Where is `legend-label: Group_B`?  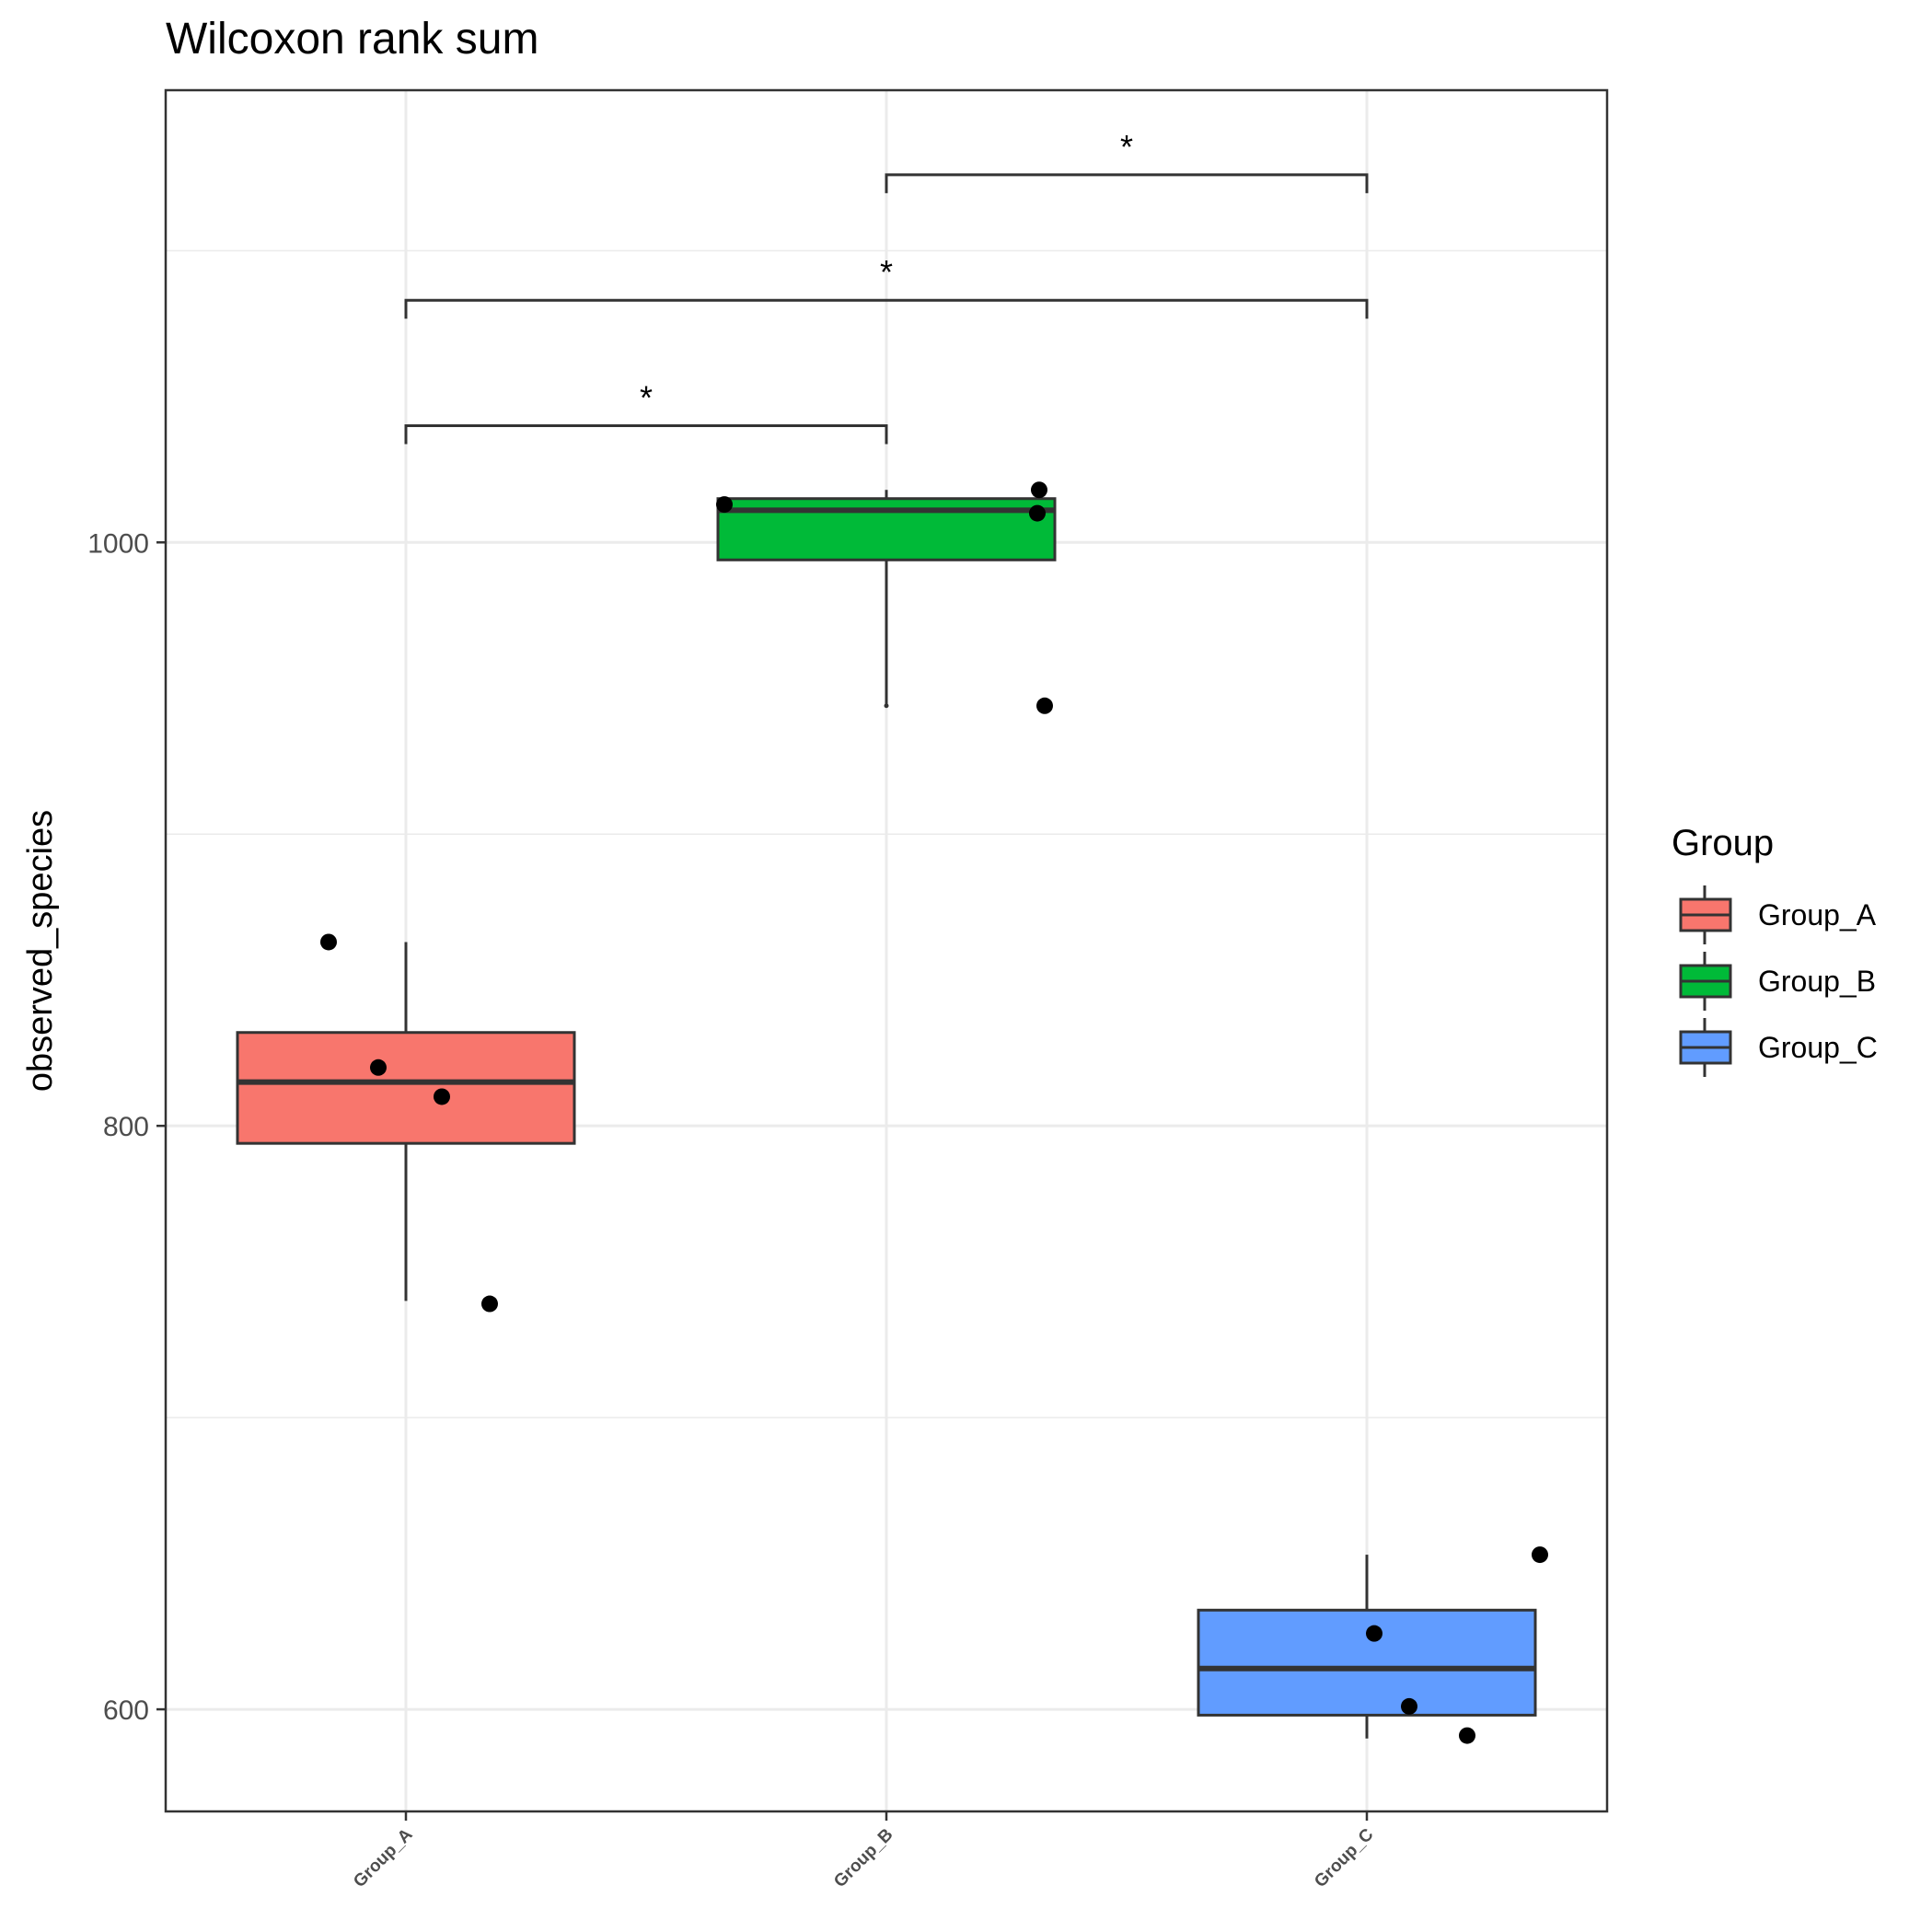 legend-label: Group_B is located at coordinates (1817, 982).